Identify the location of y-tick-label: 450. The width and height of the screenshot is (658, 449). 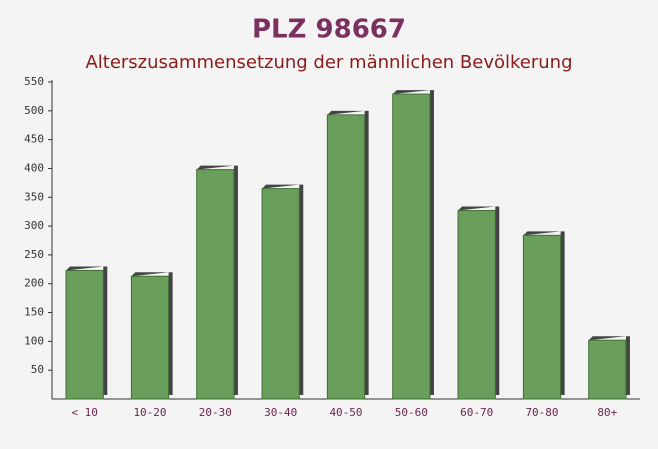
(34, 139).